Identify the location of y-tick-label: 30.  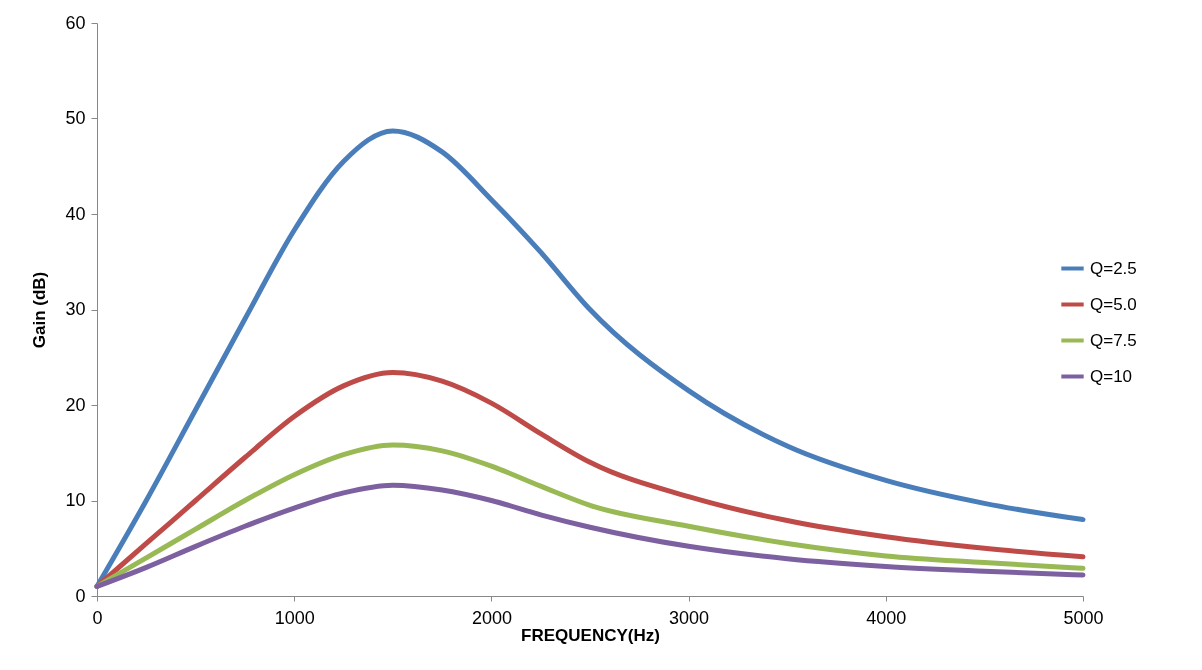
(75, 309).